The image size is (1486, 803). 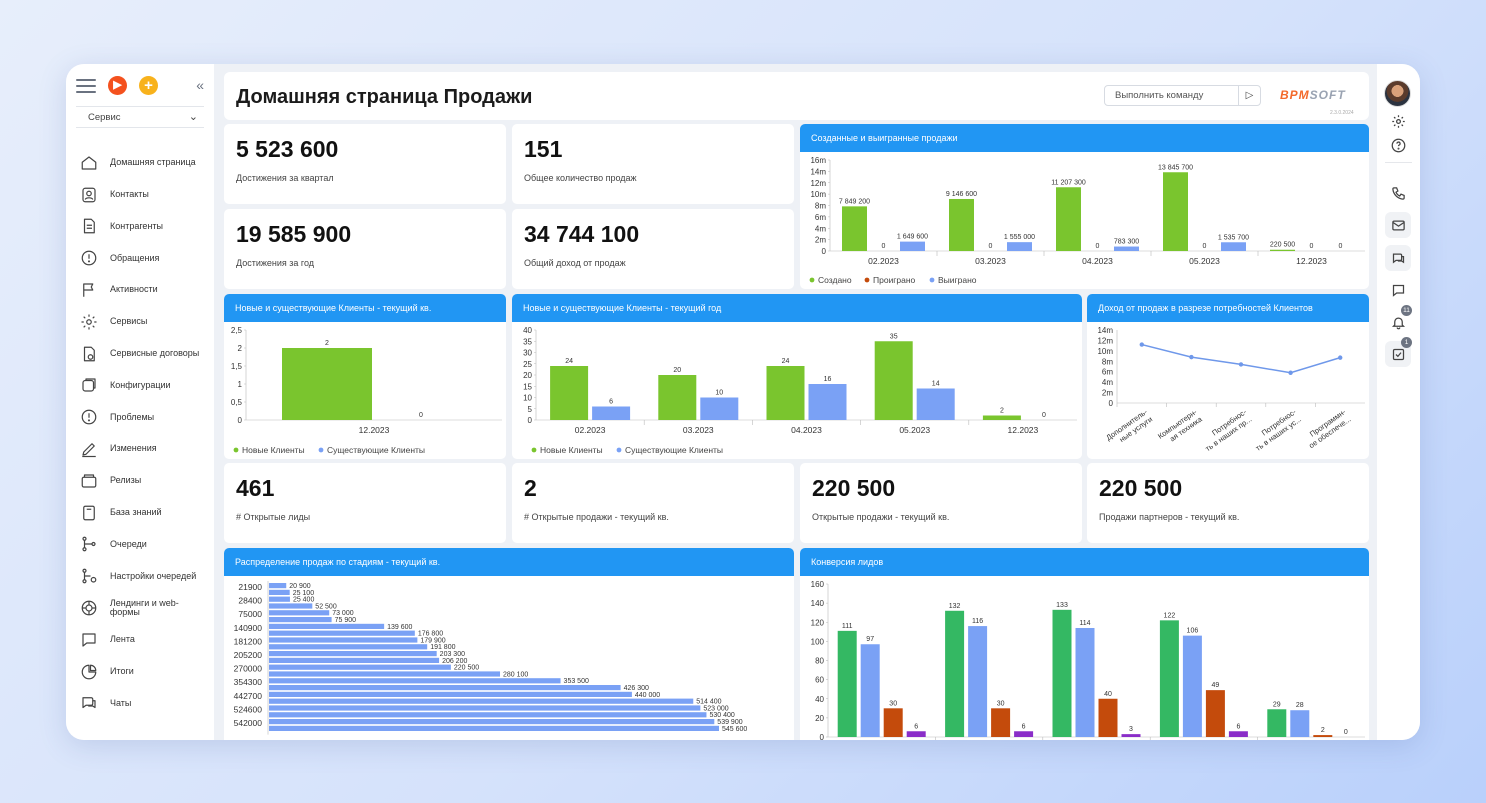 What do you see at coordinates (442, 647) in the screenshot?
I see `data-label: 191 800` at bounding box center [442, 647].